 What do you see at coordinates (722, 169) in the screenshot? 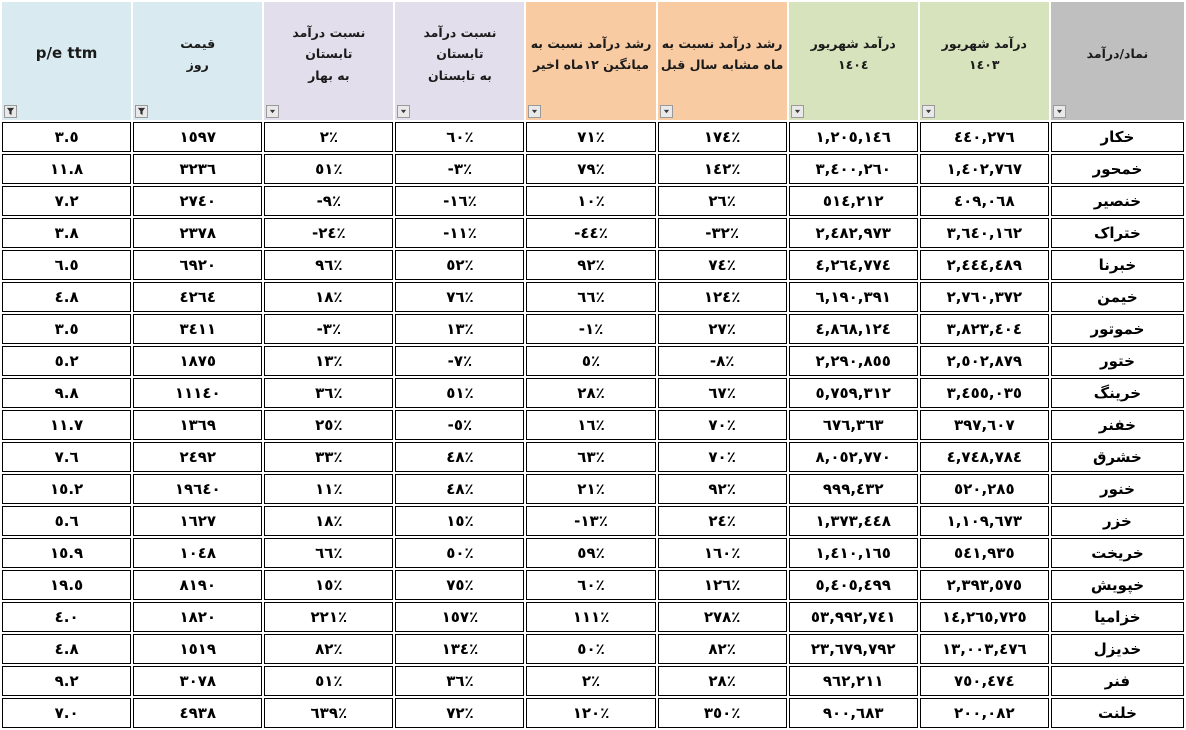
I see `cell-growth_yoy: ١٤٢٪` at bounding box center [722, 169].